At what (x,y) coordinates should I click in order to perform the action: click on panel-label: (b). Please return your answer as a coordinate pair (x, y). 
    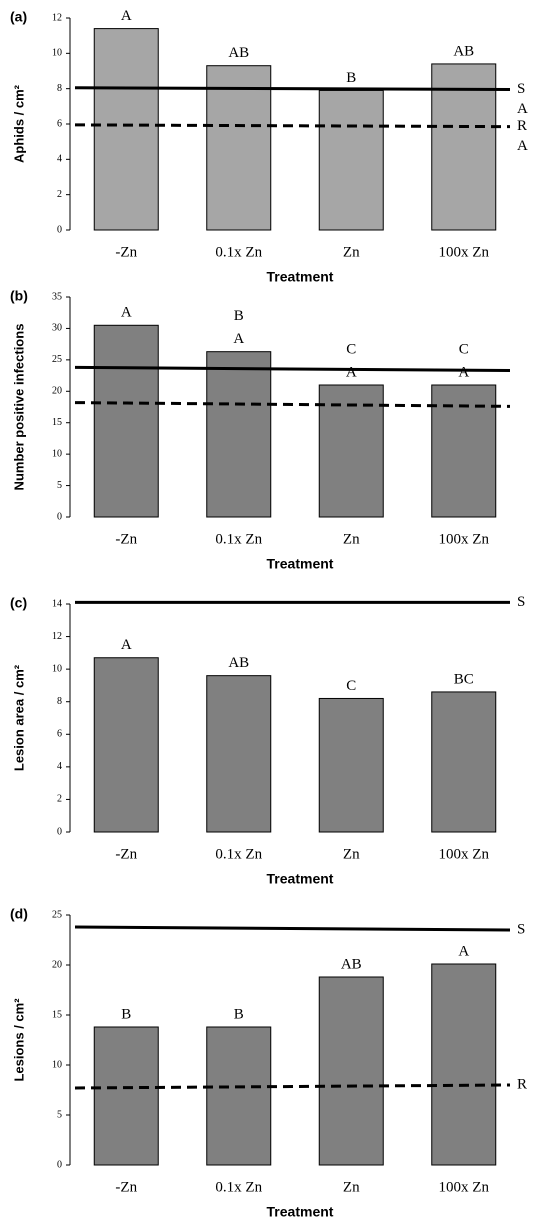
    Looking at the image, I should click on (19, 296).